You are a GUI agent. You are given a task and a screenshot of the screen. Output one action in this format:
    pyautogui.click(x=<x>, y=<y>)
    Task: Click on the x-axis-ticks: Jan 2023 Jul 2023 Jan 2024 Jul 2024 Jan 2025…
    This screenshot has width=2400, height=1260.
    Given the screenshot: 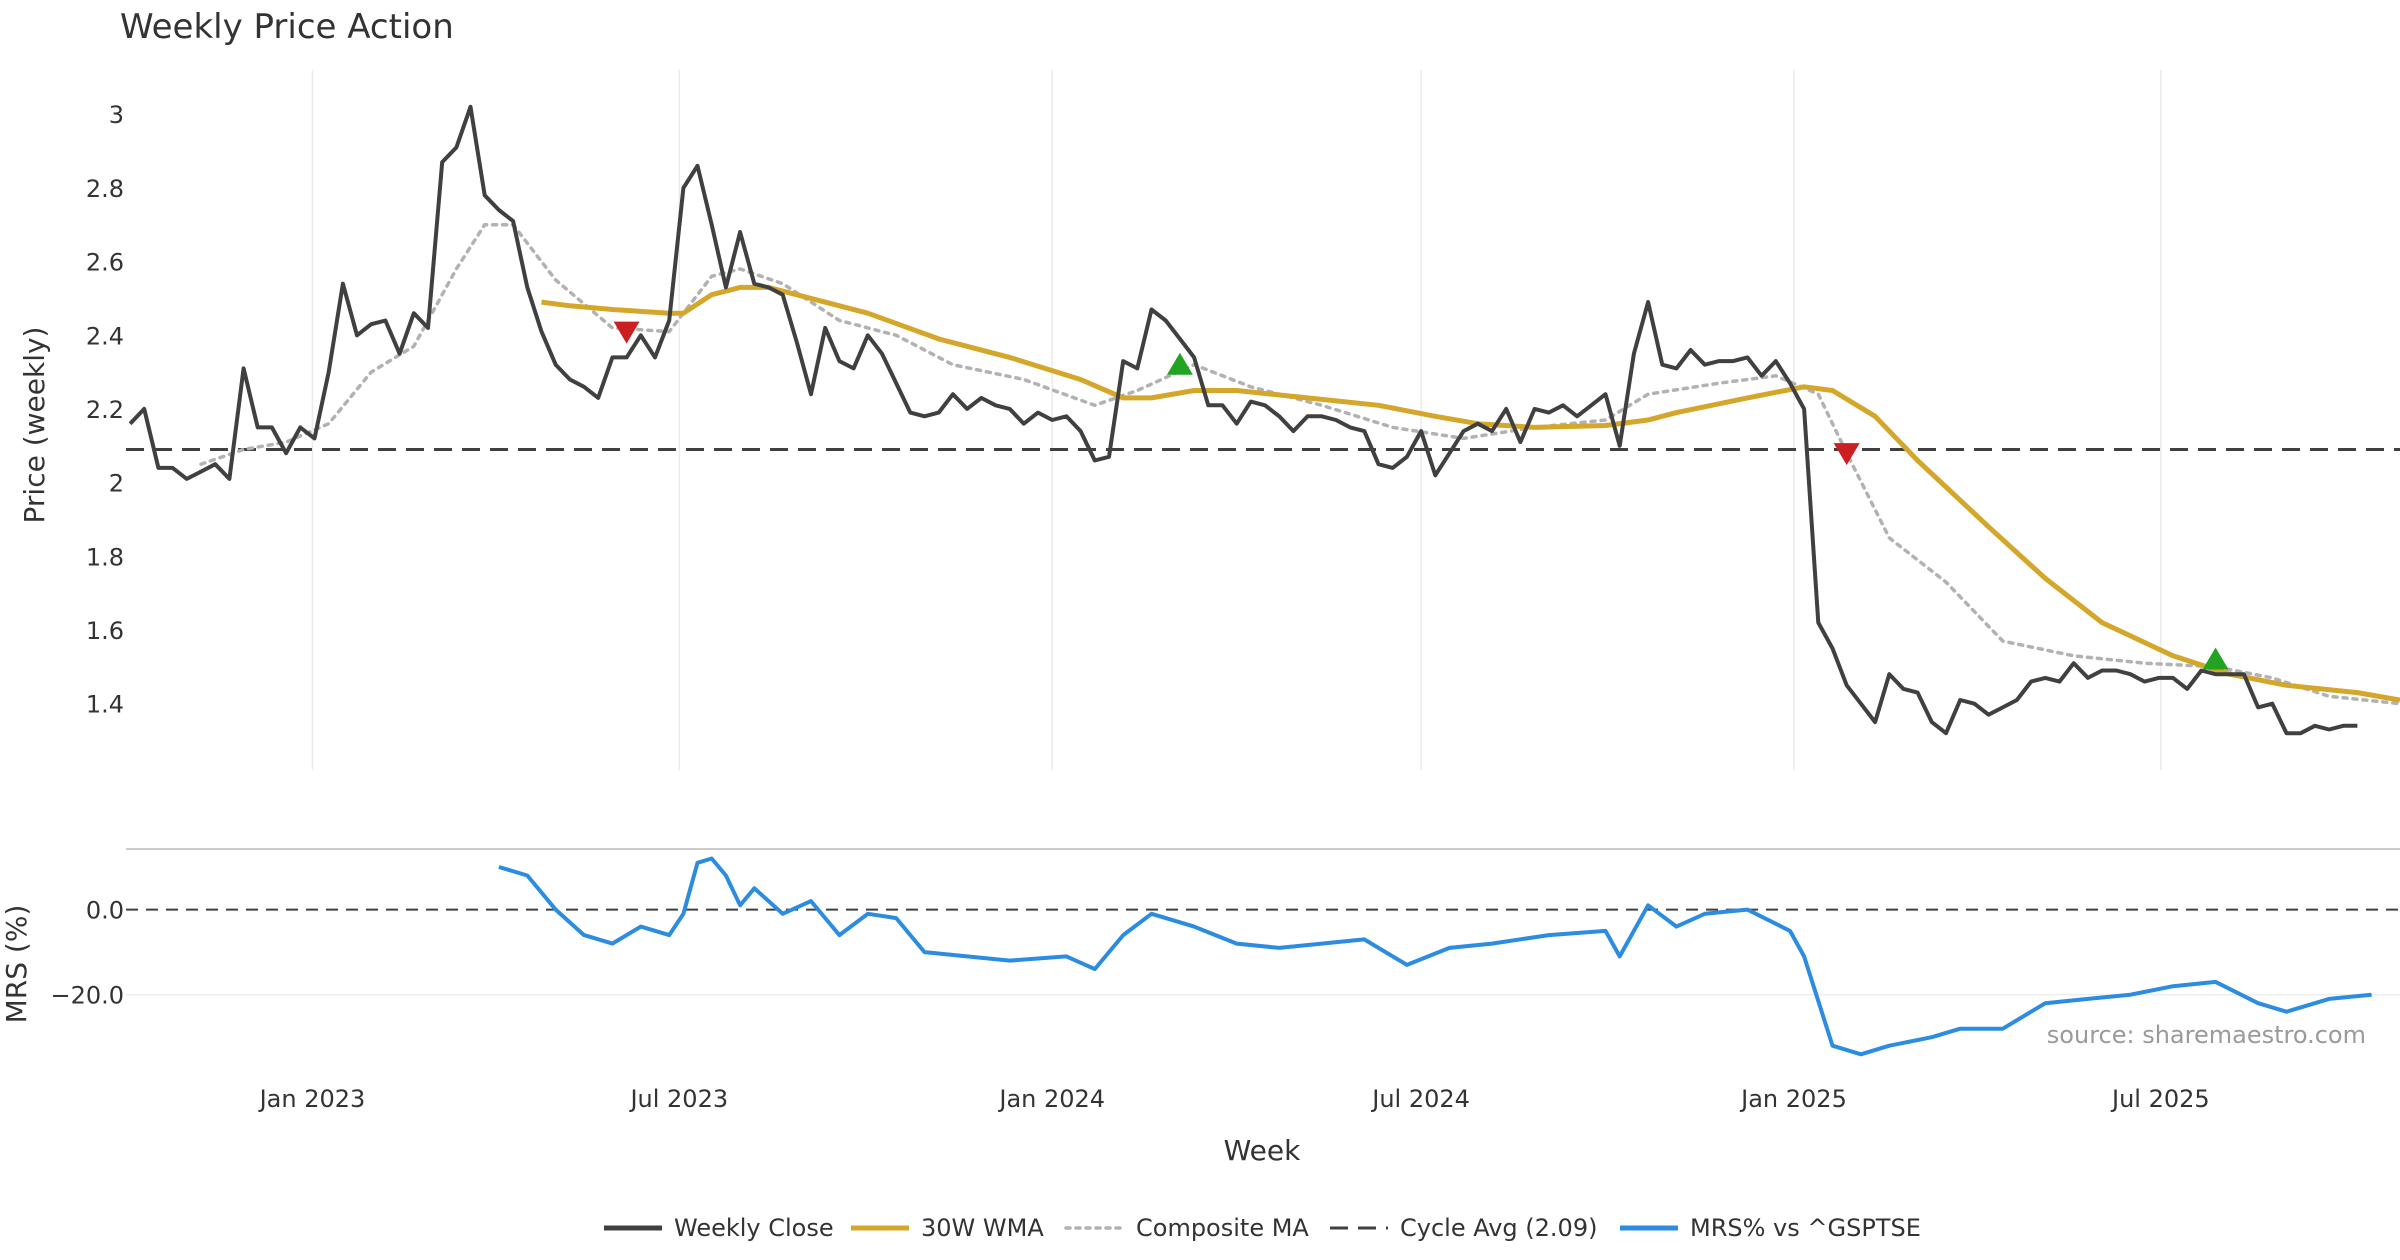 What is the action you would take?
    pyautogui.click(x=1234, y=1099)
    